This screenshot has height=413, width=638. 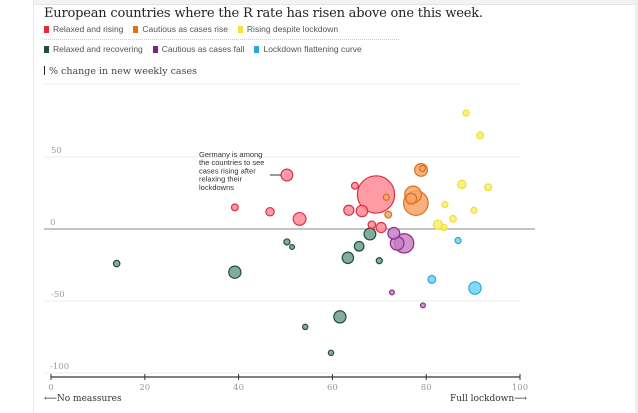 What do you see at coordinates (56, 151) in the screenshot?
I see `y-tick-label: 50` at bounding box center [56, 151].